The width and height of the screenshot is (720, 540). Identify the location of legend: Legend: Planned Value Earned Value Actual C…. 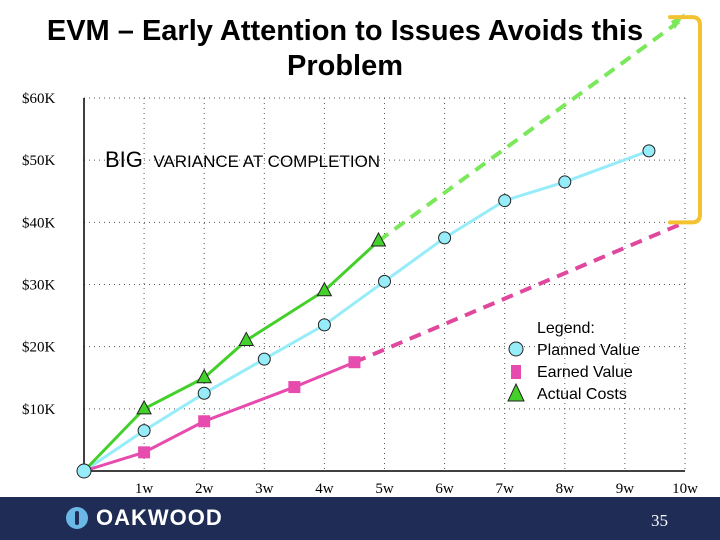
(573, 361).